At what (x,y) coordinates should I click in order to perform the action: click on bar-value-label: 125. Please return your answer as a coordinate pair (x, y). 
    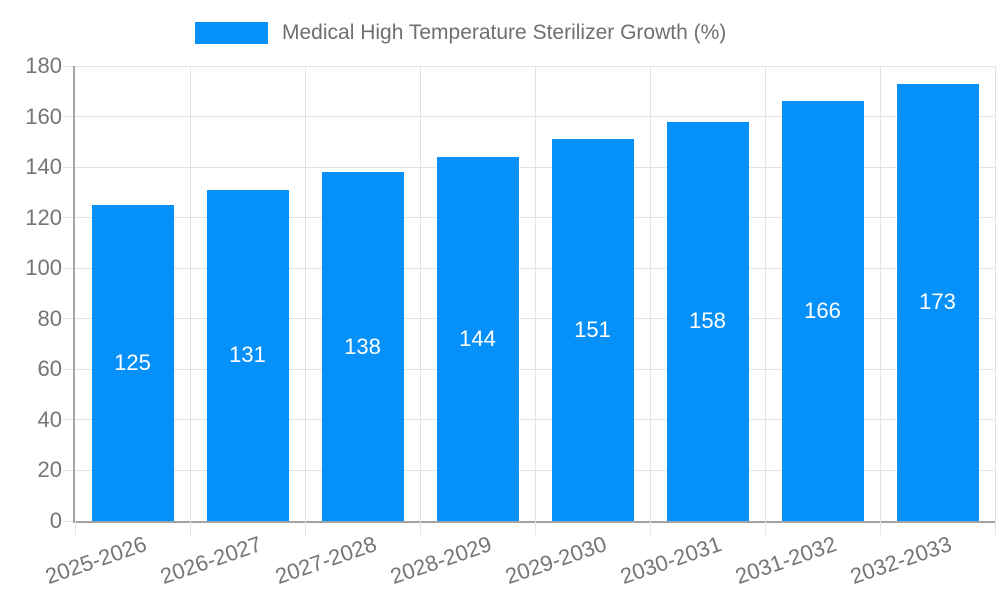
    Looking at the image, I should click on (132, 363).